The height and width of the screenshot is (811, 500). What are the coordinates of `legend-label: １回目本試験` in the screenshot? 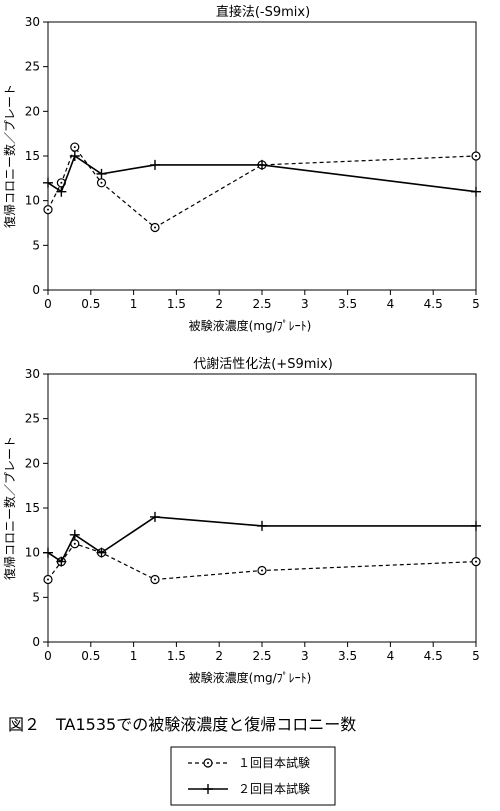 It's located at (274, 762).